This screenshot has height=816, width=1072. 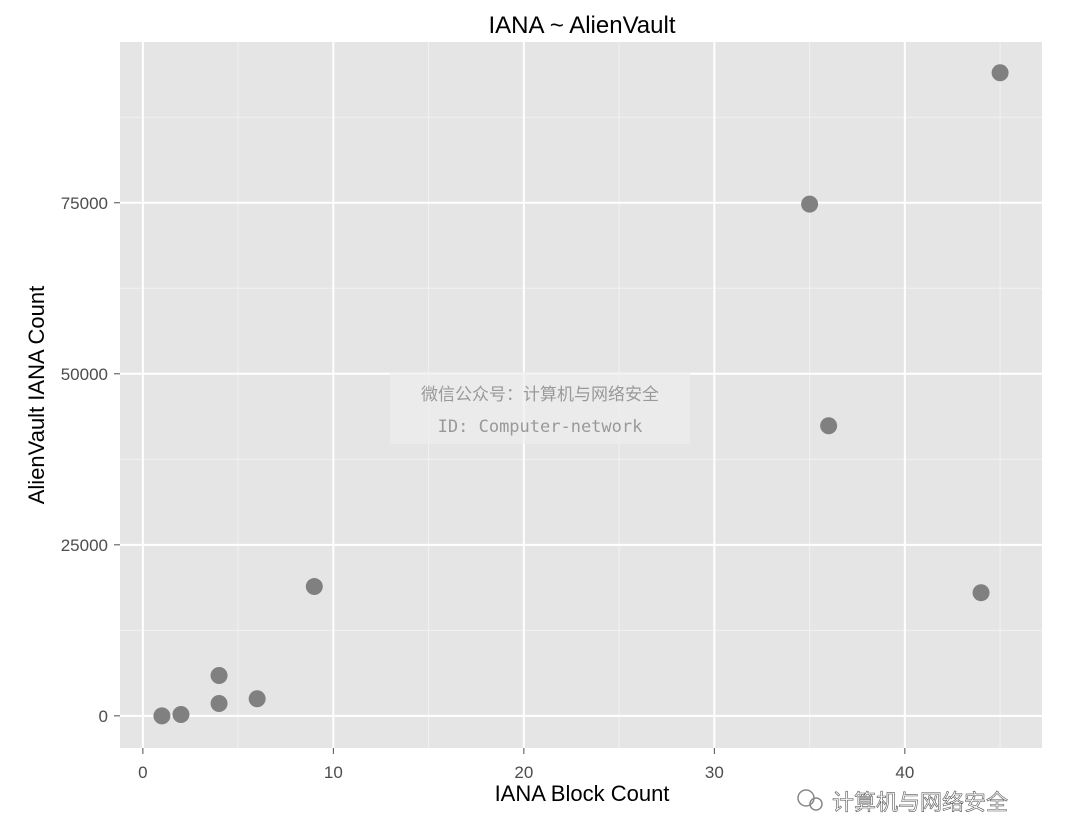 I want to click on wechat-icon-bubble, so click(x=816, y=804).